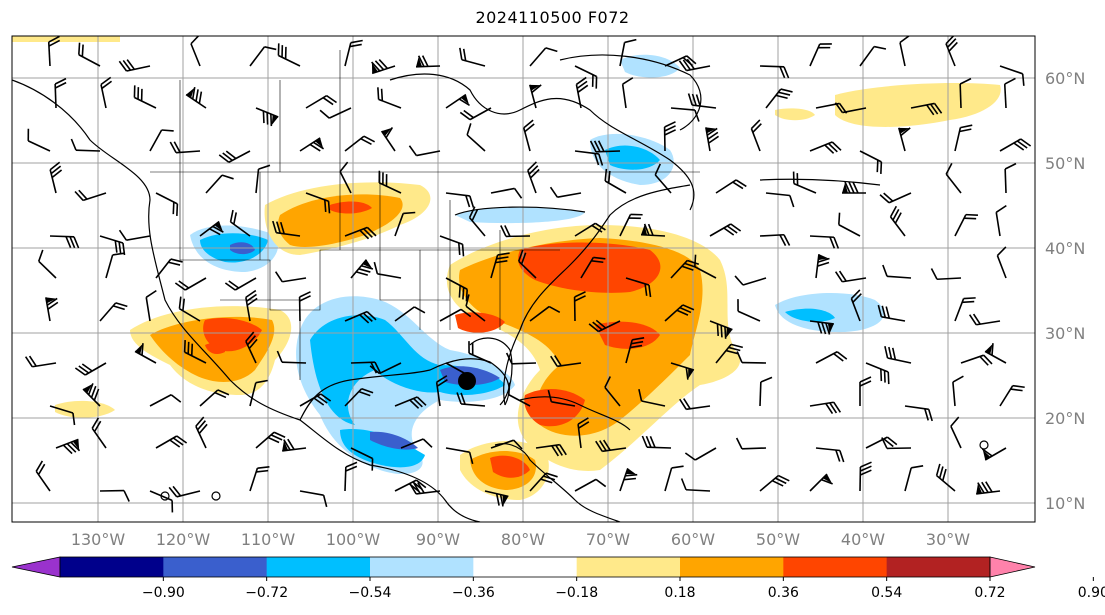  What do you see at coordinates (163, 593) in the screenshot?
I see `colorbar-tick-label: −0.90` at bounding box center [163, 593].